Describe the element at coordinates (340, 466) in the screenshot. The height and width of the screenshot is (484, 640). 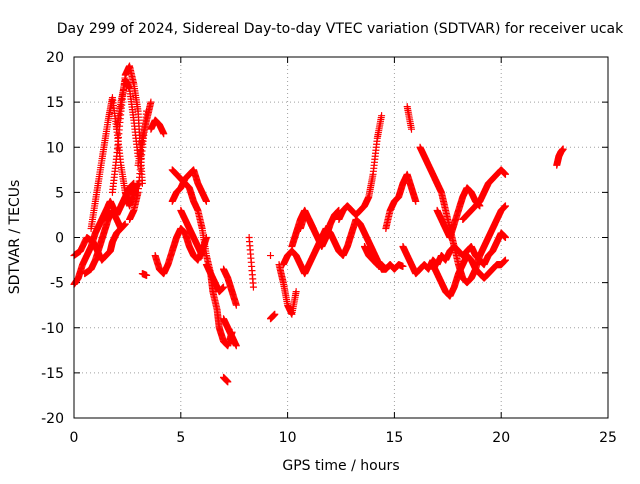
I see `x-axis-label: GPS time / hours` at that location.